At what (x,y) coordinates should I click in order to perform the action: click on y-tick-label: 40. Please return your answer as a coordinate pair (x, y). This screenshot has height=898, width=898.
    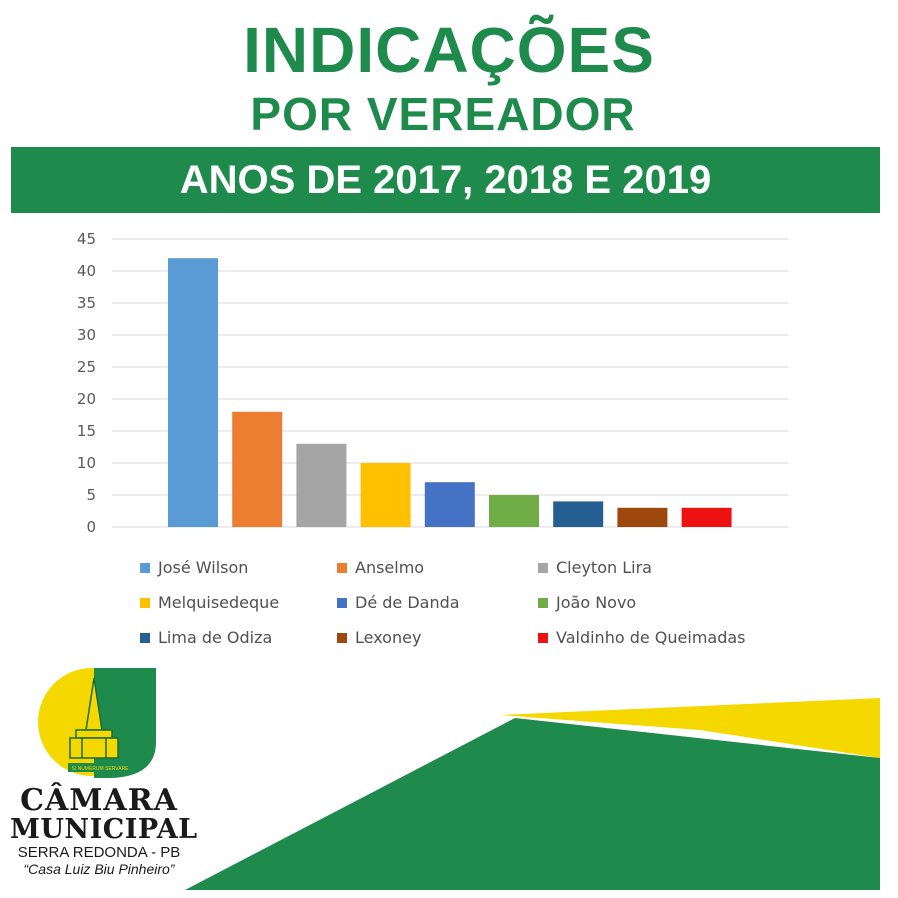
    Looking at the image, I should click on (86, 271).